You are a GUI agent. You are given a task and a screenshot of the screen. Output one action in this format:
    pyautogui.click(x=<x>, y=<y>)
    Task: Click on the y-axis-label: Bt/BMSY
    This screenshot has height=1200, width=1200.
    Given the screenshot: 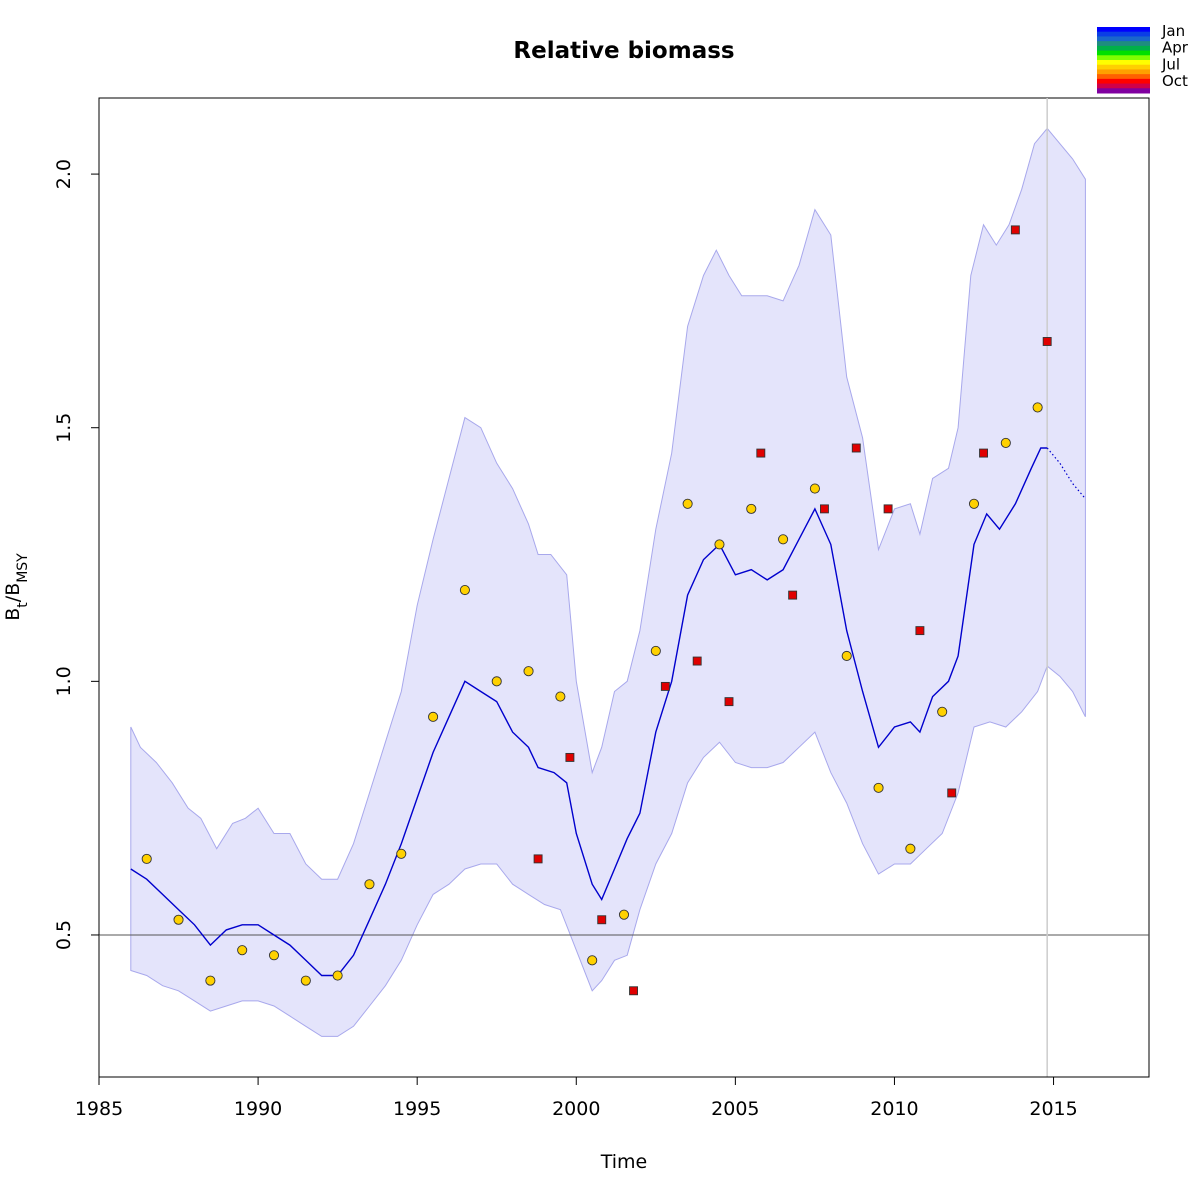 What is the action you would take?
    pyautogui.click(x=16, y=587)
    